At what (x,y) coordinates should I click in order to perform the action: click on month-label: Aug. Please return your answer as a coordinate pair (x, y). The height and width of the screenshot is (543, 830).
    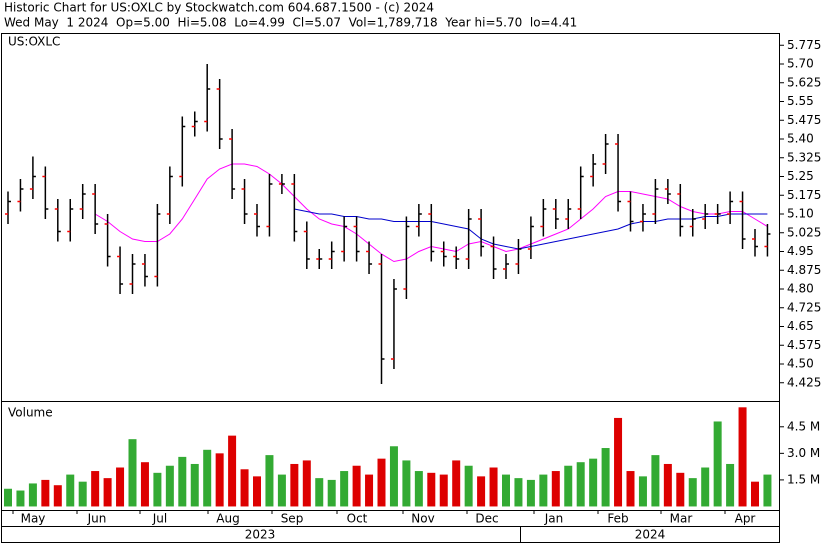
    Looking at the image, I should click on (227, 519).